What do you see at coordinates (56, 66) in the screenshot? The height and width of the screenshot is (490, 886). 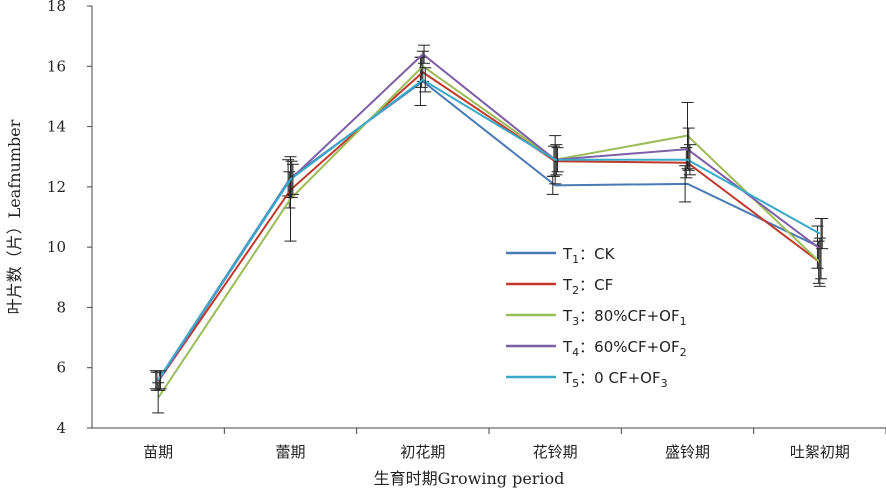 I see `y-tick-label: 16` at bounding box center [56, 66].